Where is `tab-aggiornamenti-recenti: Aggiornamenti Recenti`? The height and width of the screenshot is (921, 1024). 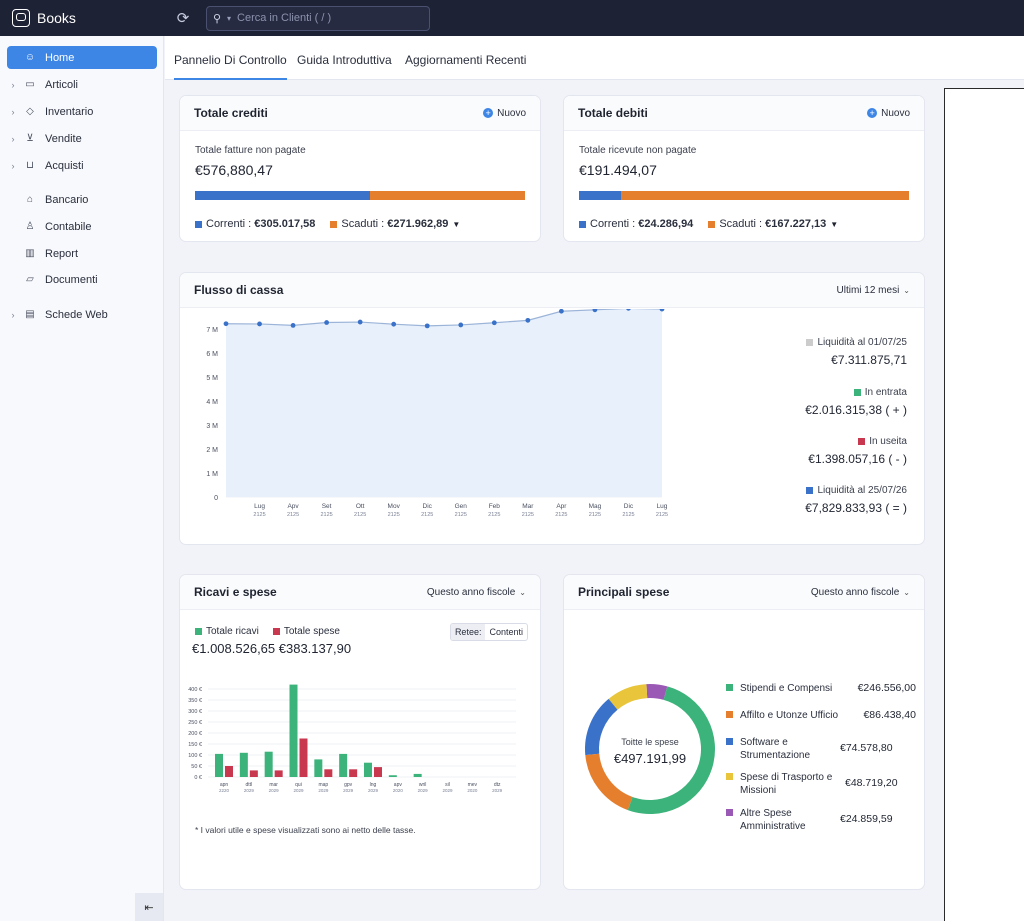
tab-aggiornamenti-recenti: Aggiornamenti Recenti is located at coordinates (466, 60).